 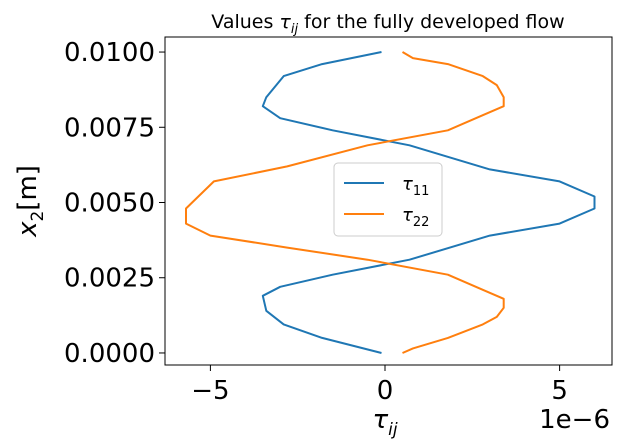 I want to click on x-tick-label: −5, so click(x=210, y=391).